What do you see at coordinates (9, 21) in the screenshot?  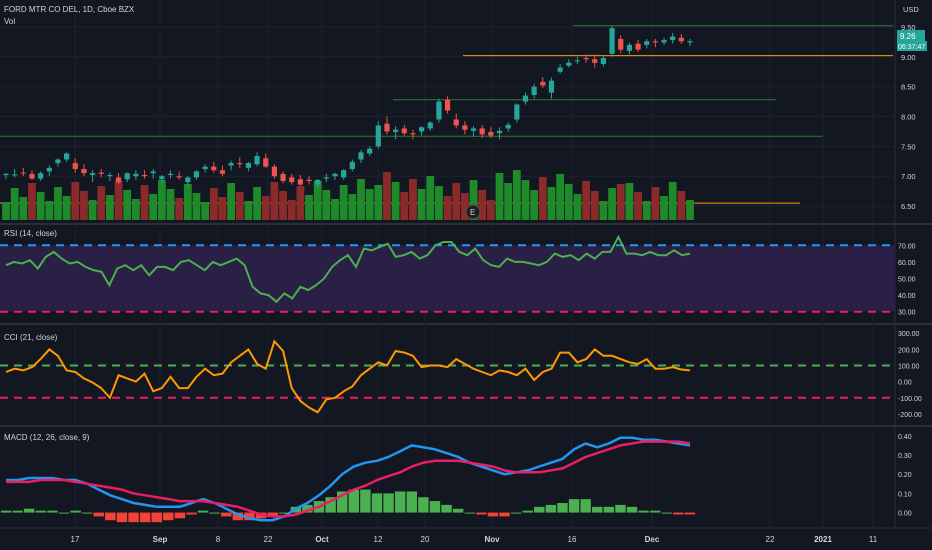 I see `volume-legend: Vol` at bounding box center [9, 21].